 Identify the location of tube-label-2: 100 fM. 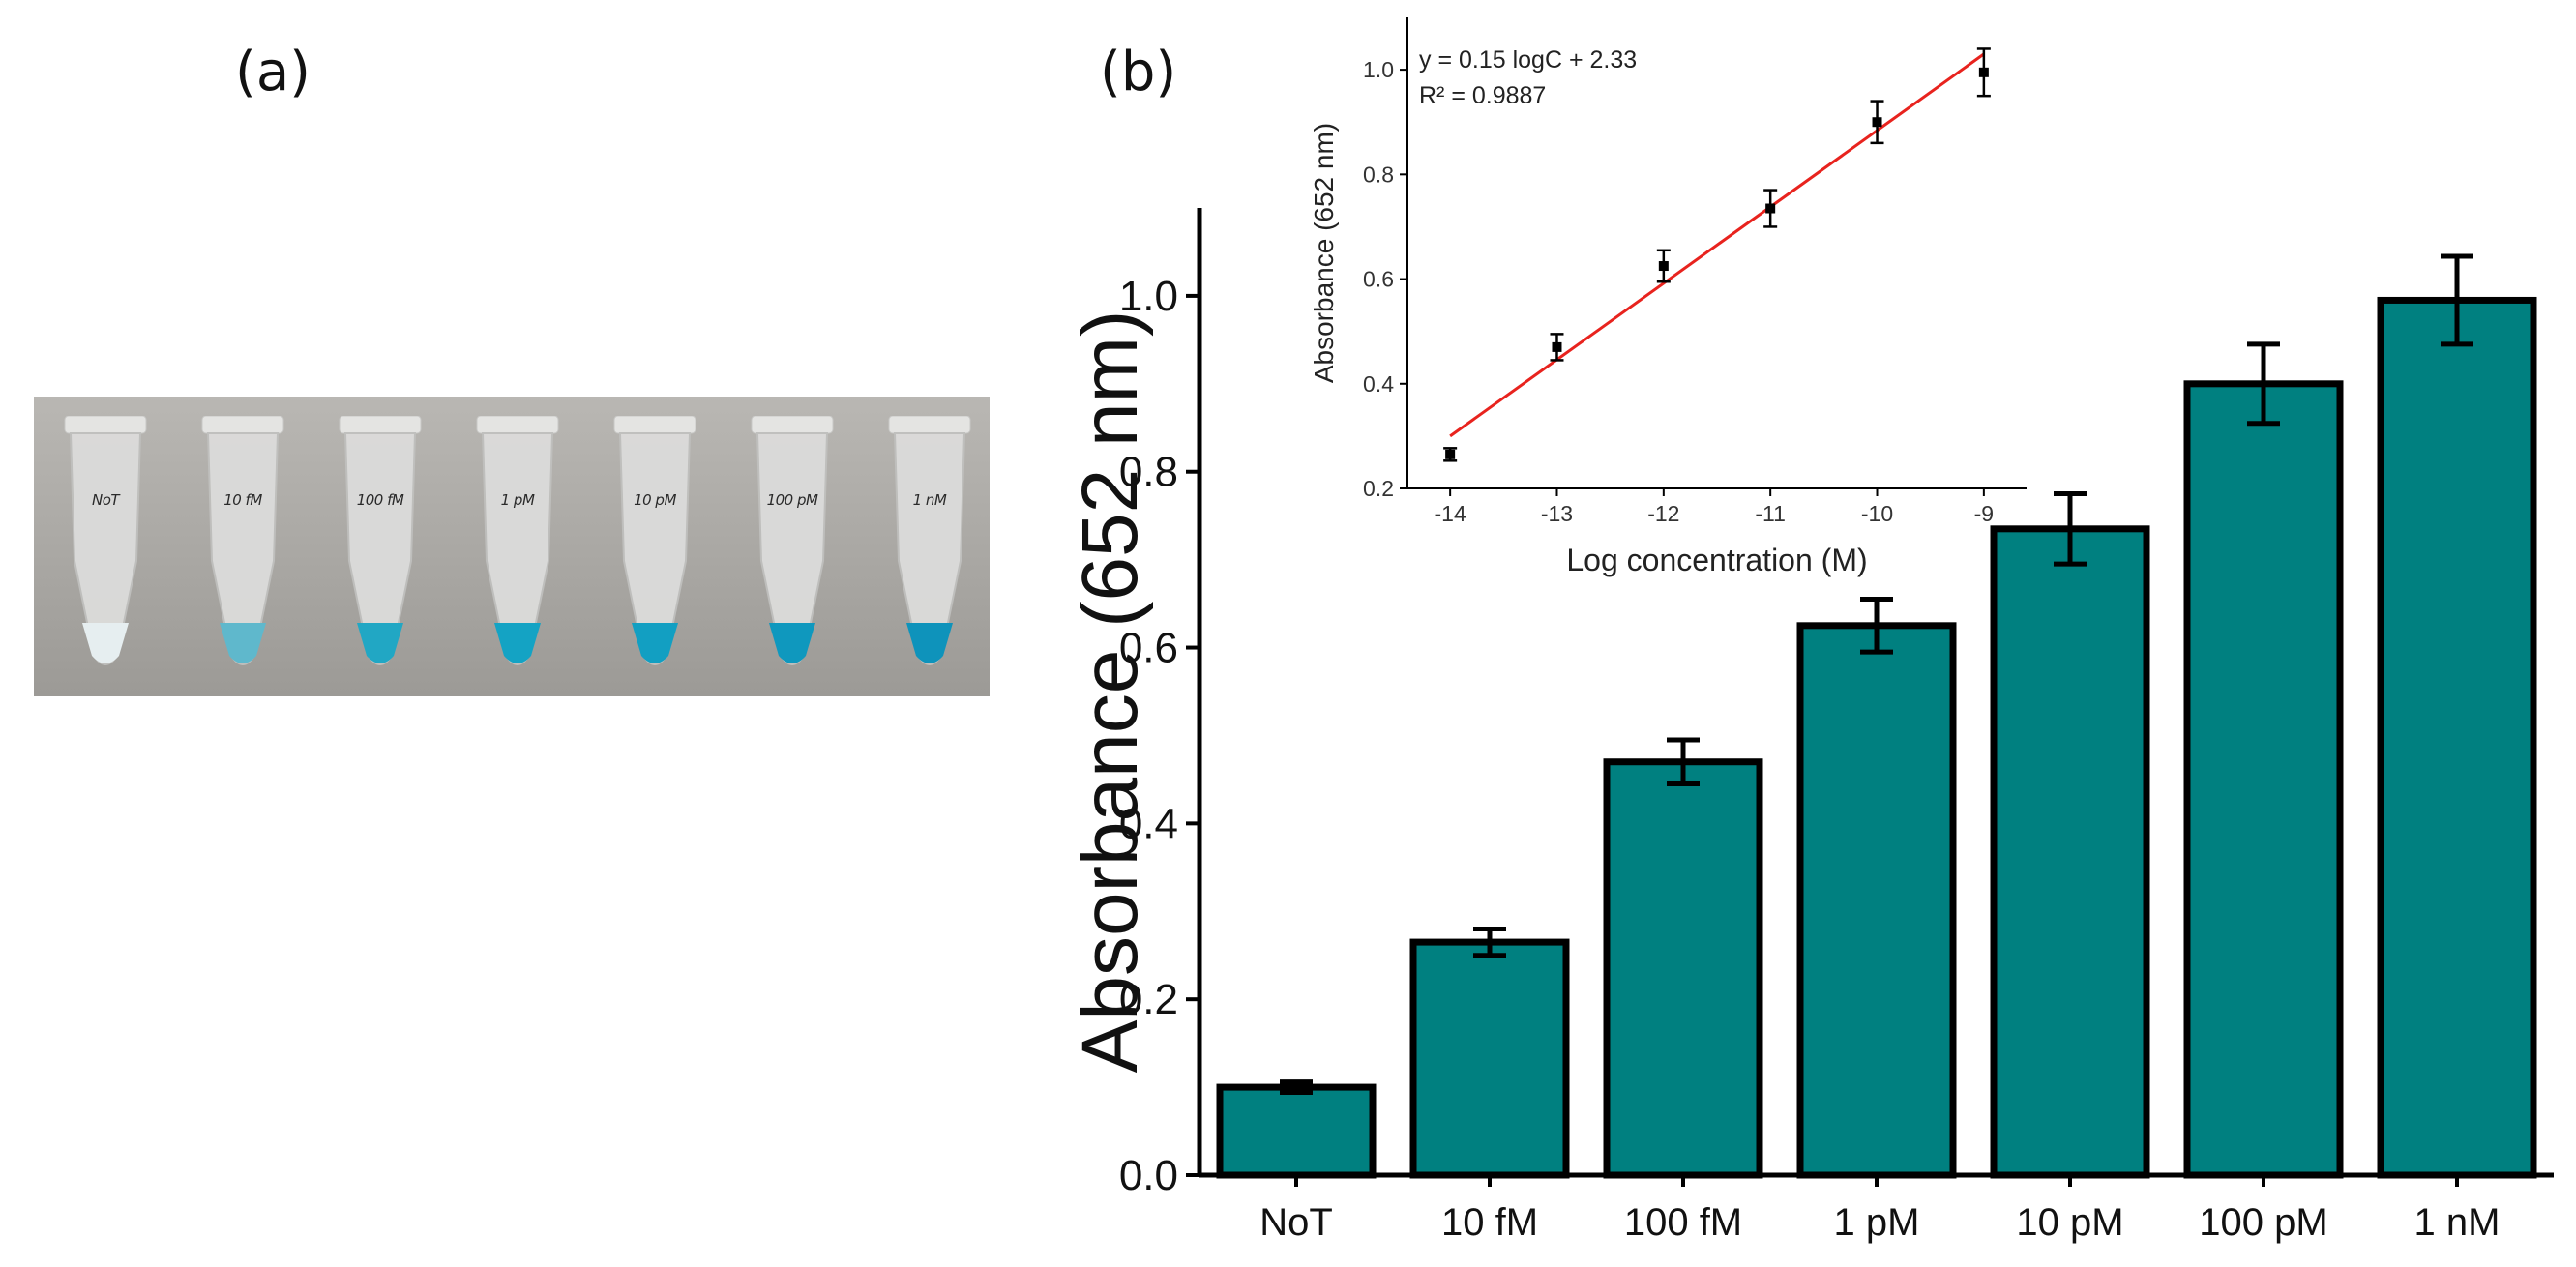
(380, 500).